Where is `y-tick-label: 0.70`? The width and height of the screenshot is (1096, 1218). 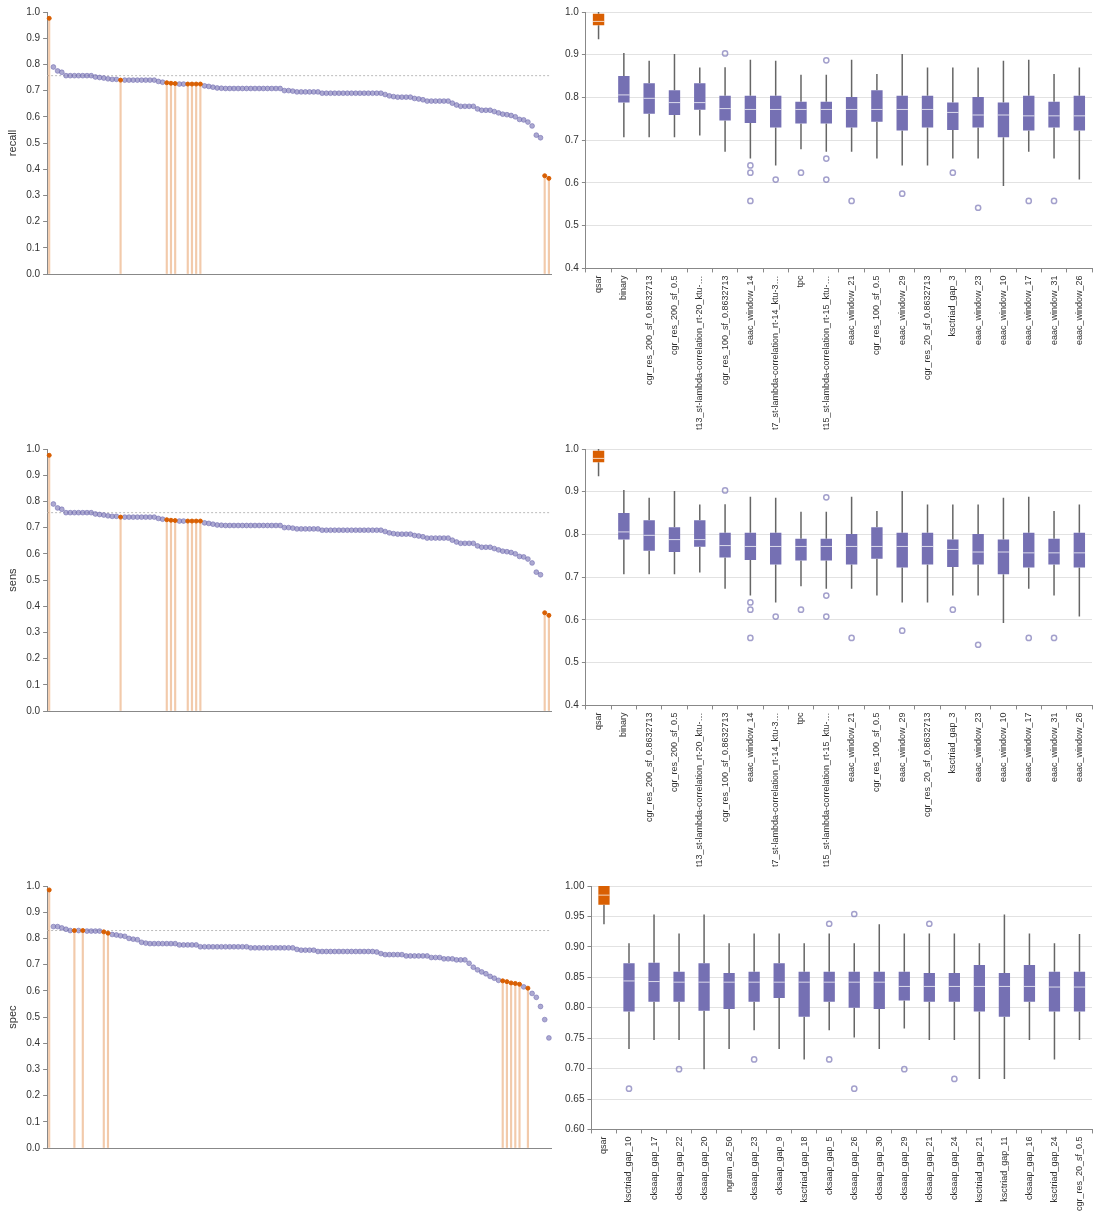
y-tick-label: 0.70 is located at coordinates (574, 1068).